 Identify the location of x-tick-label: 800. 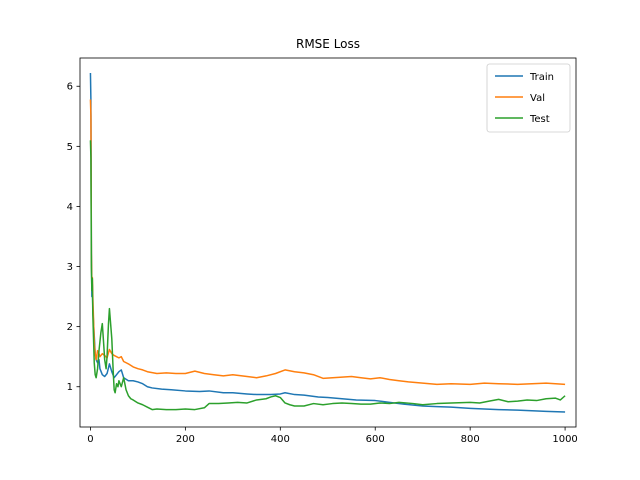
(470, 439).